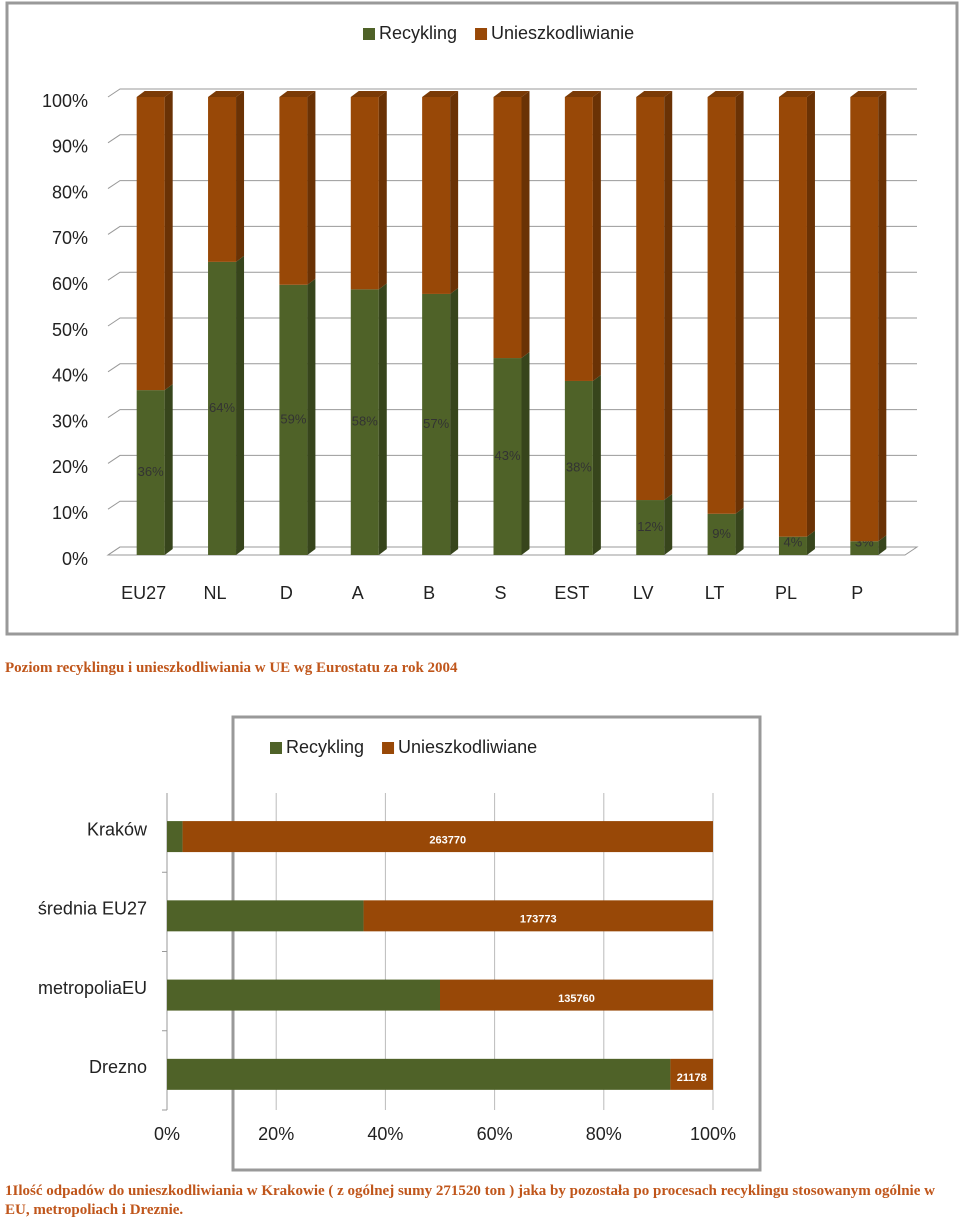 This screenshot has width=960, height=1221. I want to click on y-tick-label: 100%, so click(65, 101).